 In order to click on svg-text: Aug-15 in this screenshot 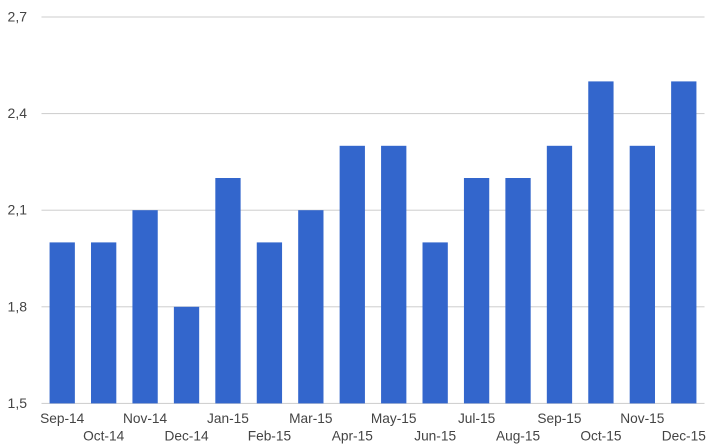, I will do `click(518, 436)`.